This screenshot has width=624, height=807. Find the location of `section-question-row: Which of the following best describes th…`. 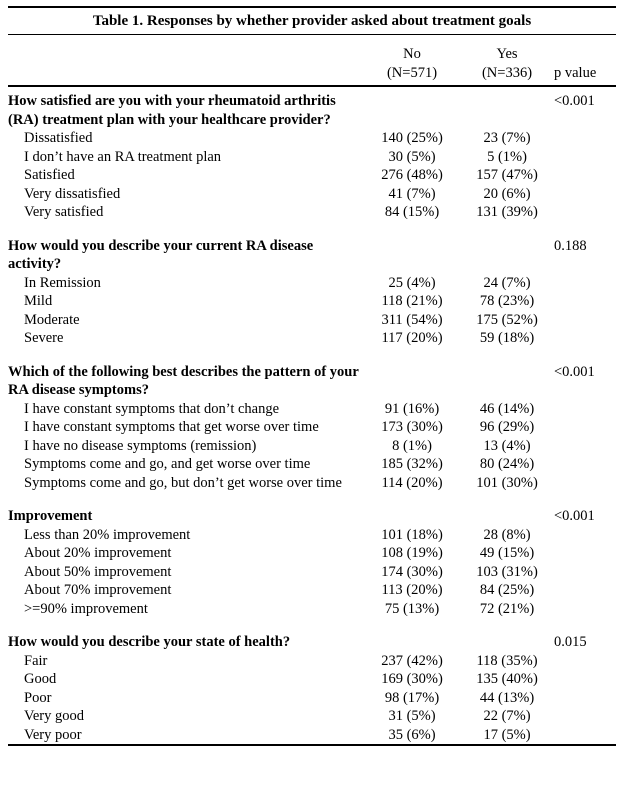

section-question-row: Which of the following best describes th… is located at coordinates (312, 381).